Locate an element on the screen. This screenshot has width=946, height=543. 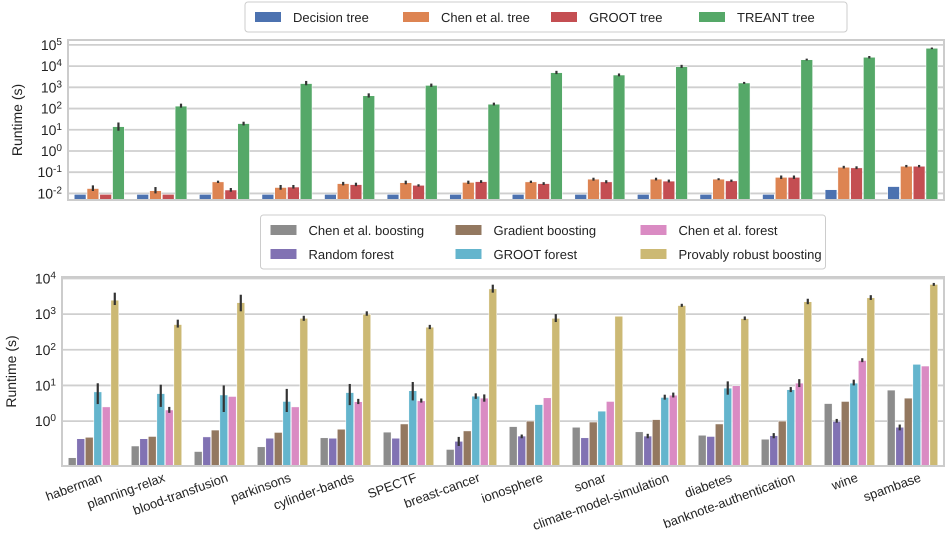
legend-label: Chen et al. forest is located at coordinates (728, 230).